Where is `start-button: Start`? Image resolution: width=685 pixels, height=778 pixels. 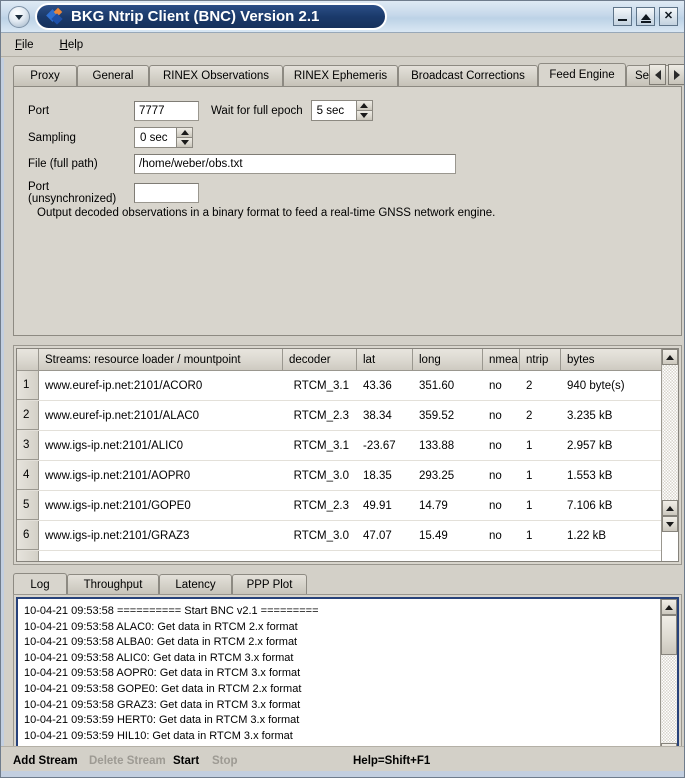
start-button: Start is located at coordinates (186, 761).